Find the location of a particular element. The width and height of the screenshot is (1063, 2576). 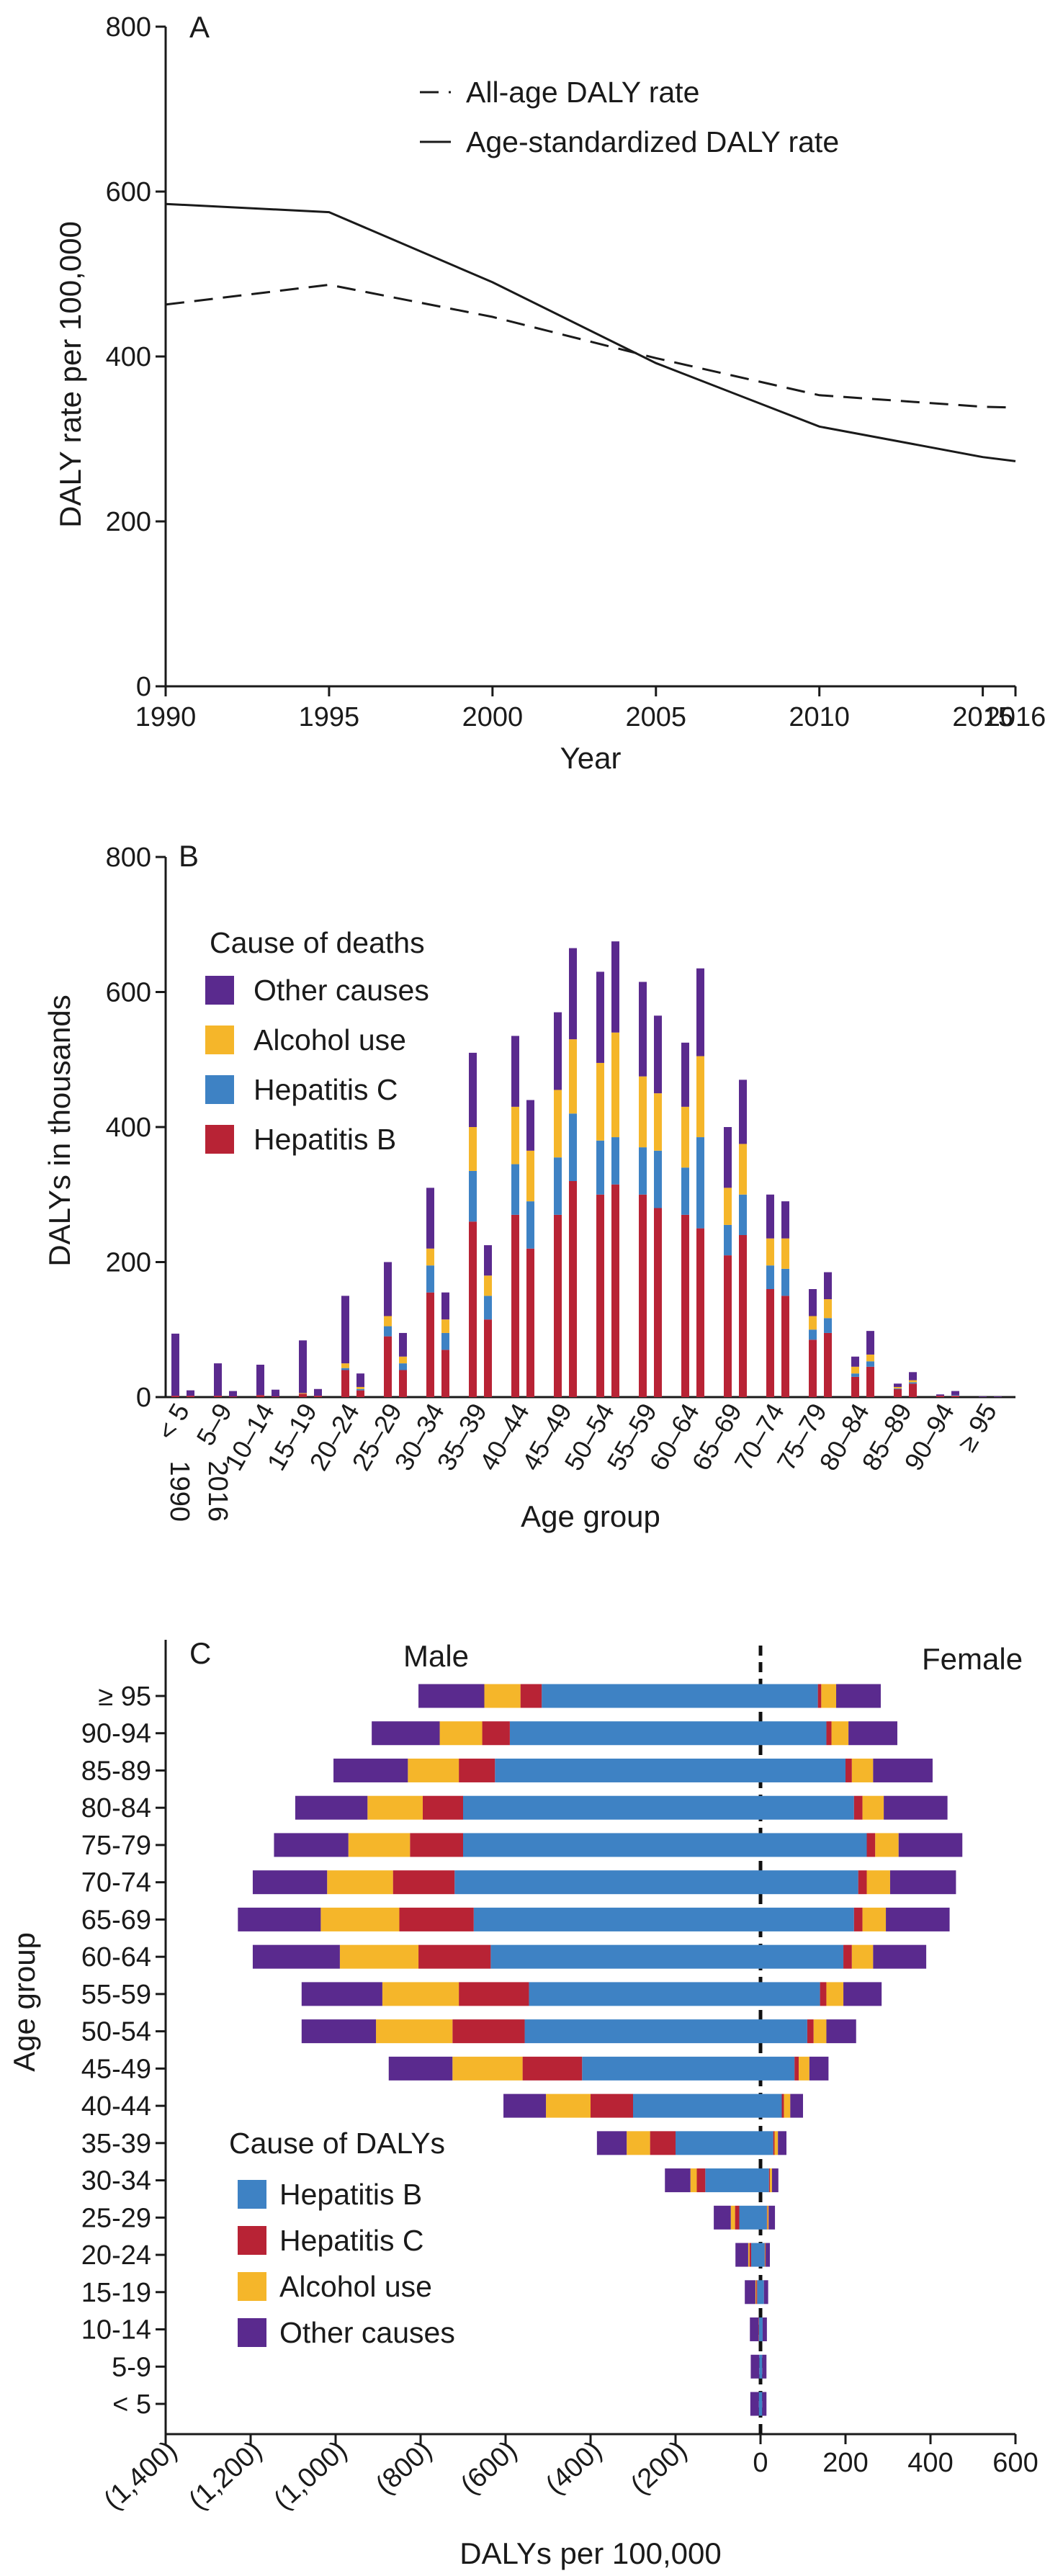

x-tick-label: 600 is located at coordinates (1015, 2463).